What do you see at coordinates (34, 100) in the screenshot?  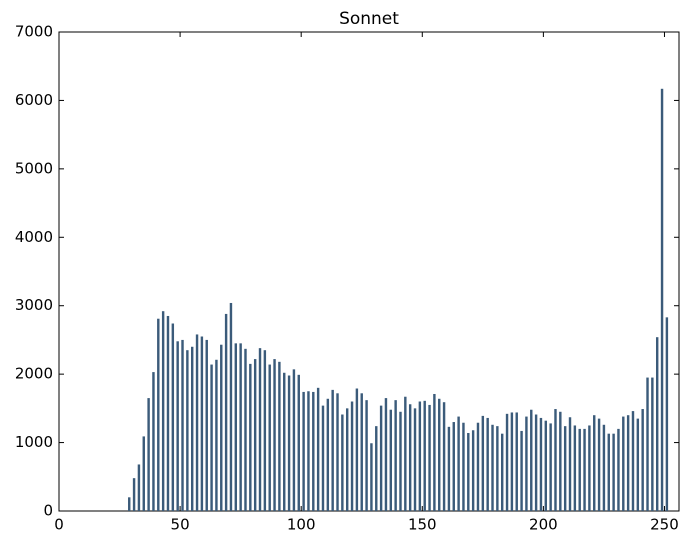 I see `y-tick-label: 6000` at bounding box center [34, 100].